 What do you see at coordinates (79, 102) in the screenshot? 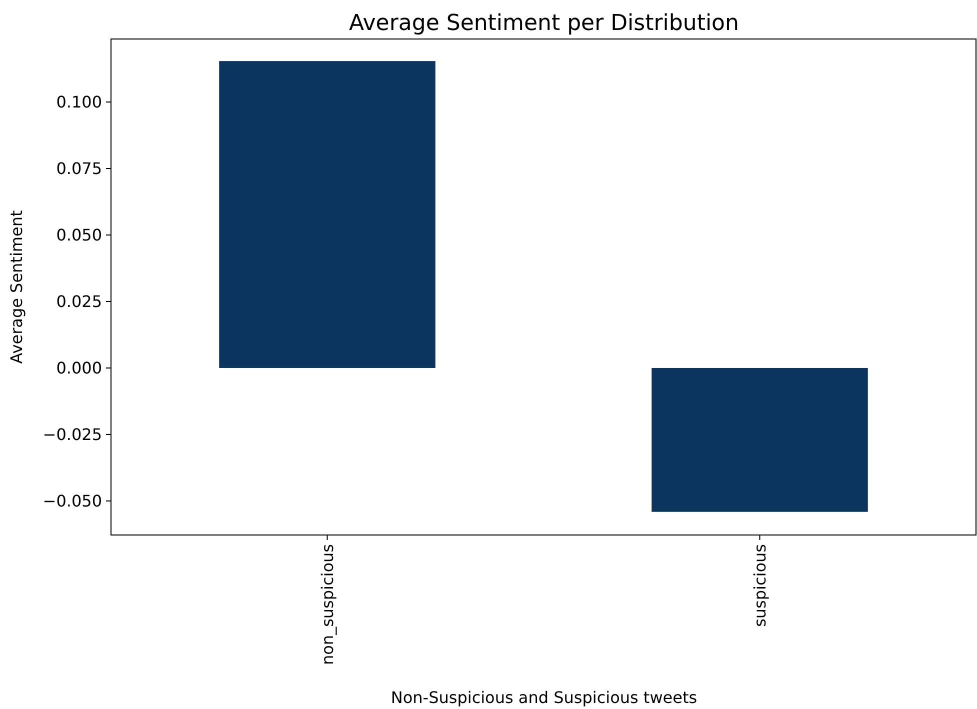
I see `y-tick-label: 0.100` at bounding box center [79, 102].